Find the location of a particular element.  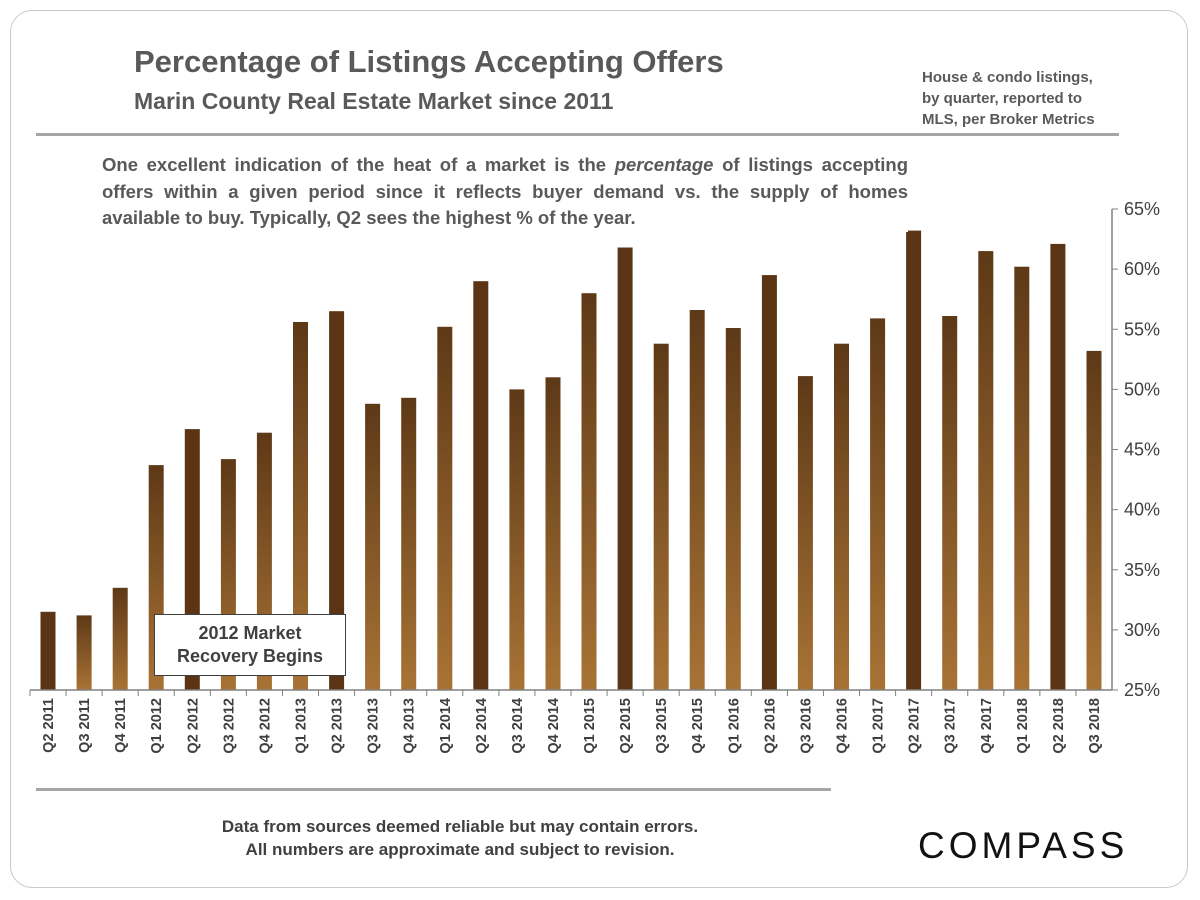

compass-logo-text: COMPASS is located at coordinates (1023, 845).